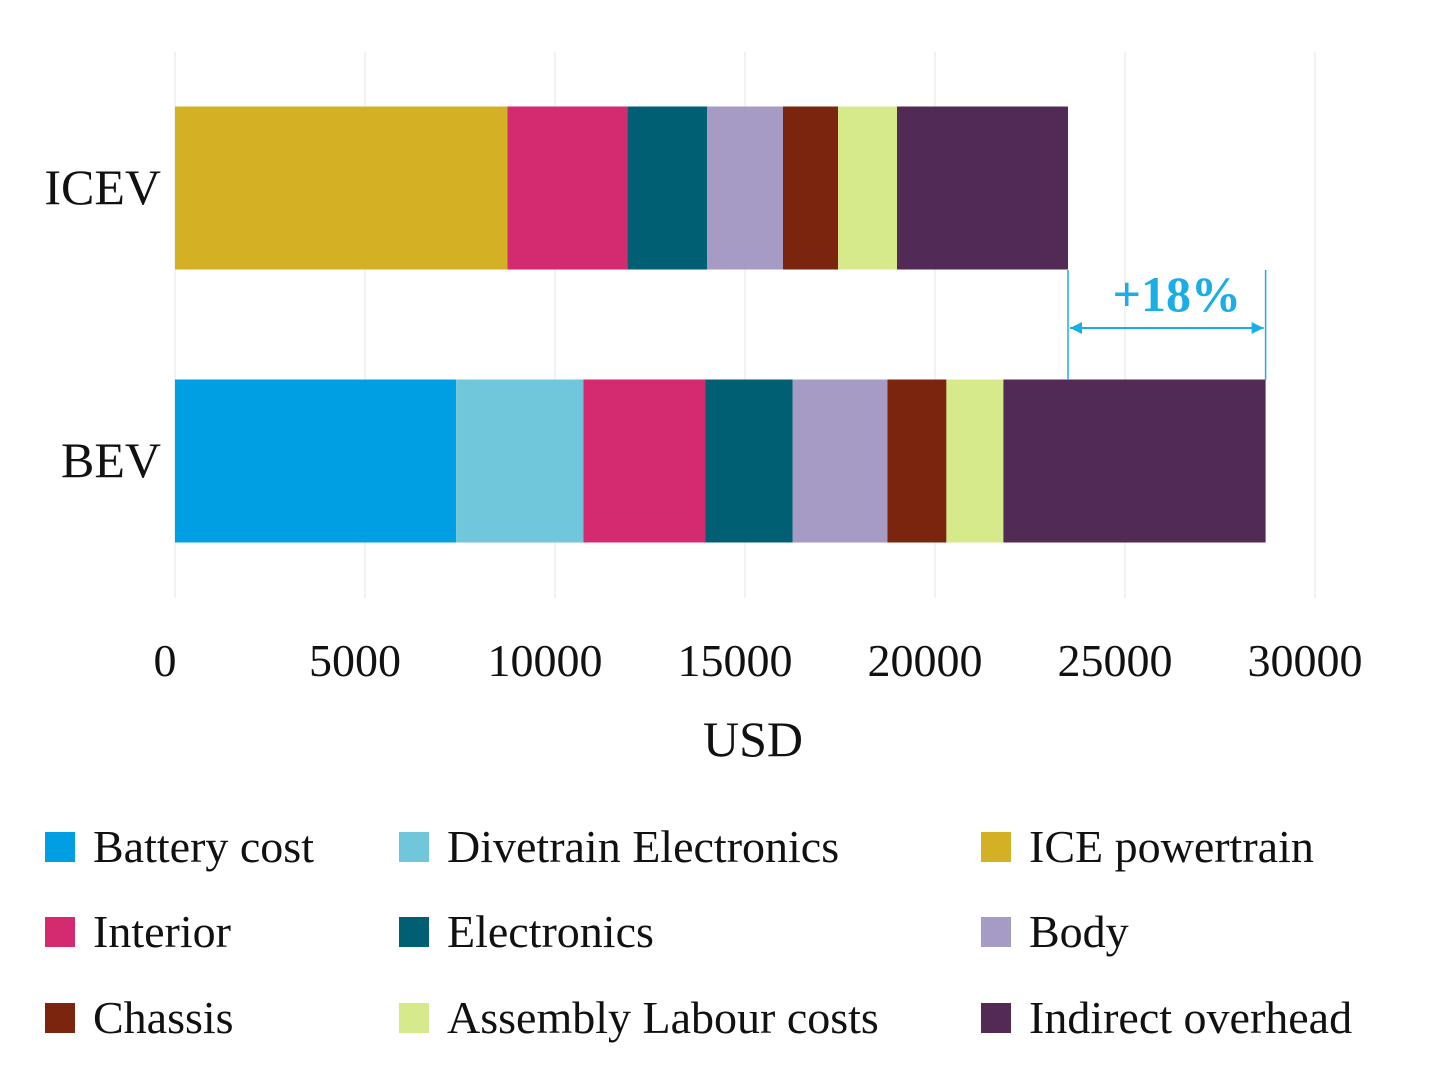  Describe the element at coordinates (925, 660) in the screenshot. I see `x-tick-label: 20000` at that location.